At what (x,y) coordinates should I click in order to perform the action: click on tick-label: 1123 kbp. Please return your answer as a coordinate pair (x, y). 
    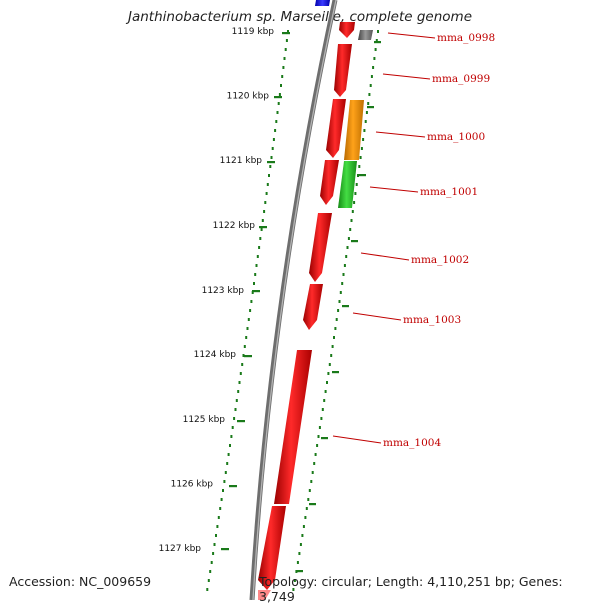
    Looking at the image, I should click on (223, 291).